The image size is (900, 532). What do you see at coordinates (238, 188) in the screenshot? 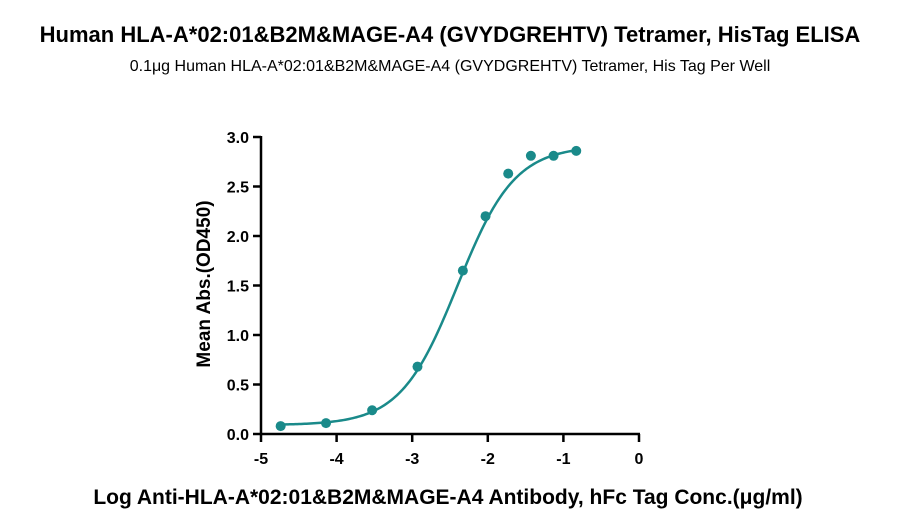
I see `y-tick-label: 2.5` at bounding box center [238, 188].